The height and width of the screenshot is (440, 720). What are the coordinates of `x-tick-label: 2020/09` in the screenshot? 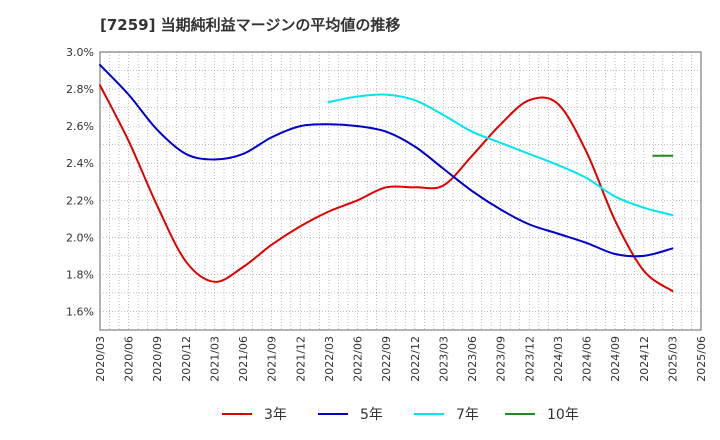 It's located at (157, 359).